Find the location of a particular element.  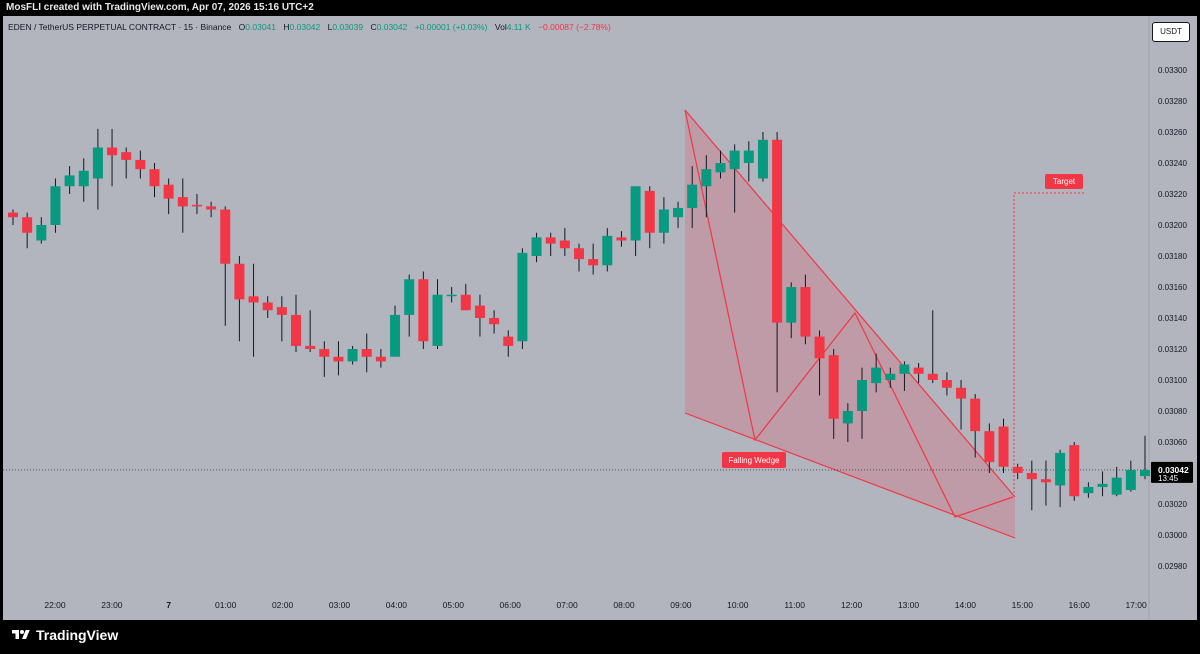

price-tick-label: 0.03060 is located at coordinates (1172, 442).